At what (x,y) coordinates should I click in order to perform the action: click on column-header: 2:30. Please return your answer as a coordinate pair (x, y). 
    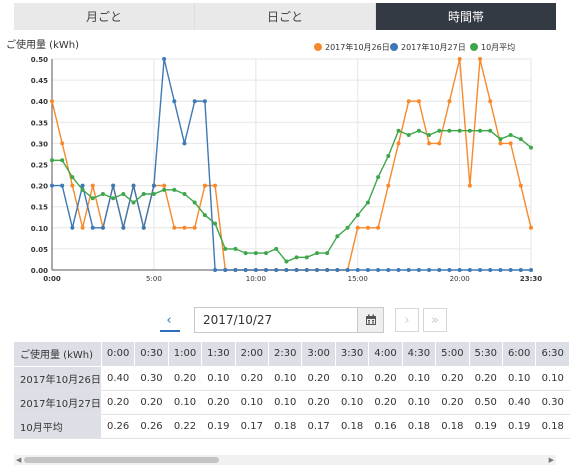
    Looking at the image, I should click on (285, 354).